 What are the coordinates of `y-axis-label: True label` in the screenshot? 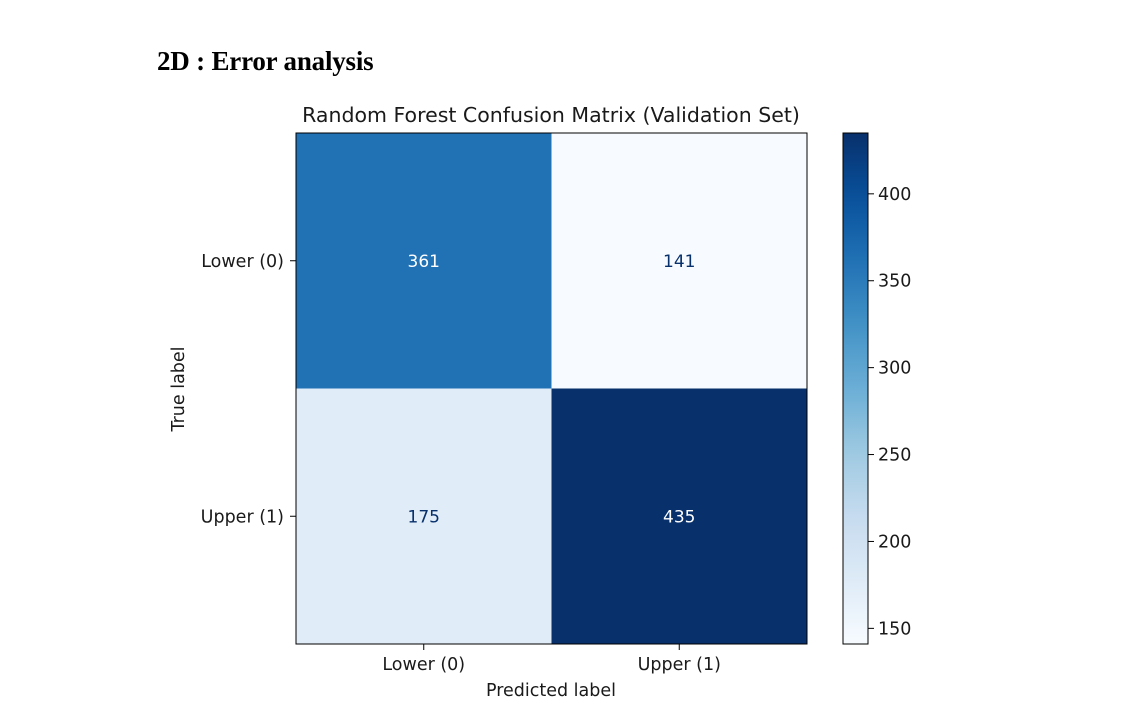 It's located at (179, 389).